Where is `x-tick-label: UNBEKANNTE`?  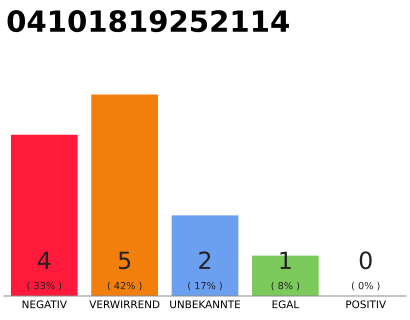 x-tick-label: UNBEKANNTE is located at coordinates (205, 304).